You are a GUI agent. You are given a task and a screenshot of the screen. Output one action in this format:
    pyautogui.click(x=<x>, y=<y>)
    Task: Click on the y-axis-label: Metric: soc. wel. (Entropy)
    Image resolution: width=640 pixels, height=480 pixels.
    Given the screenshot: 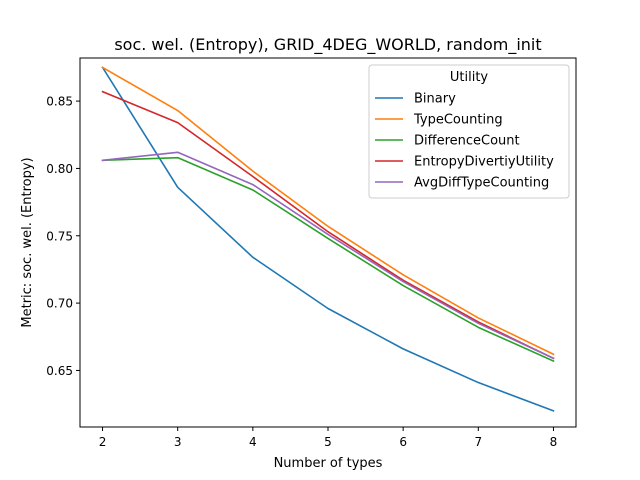 What is the action you would take?
    pyautogui.click(x=27, y=242)
    